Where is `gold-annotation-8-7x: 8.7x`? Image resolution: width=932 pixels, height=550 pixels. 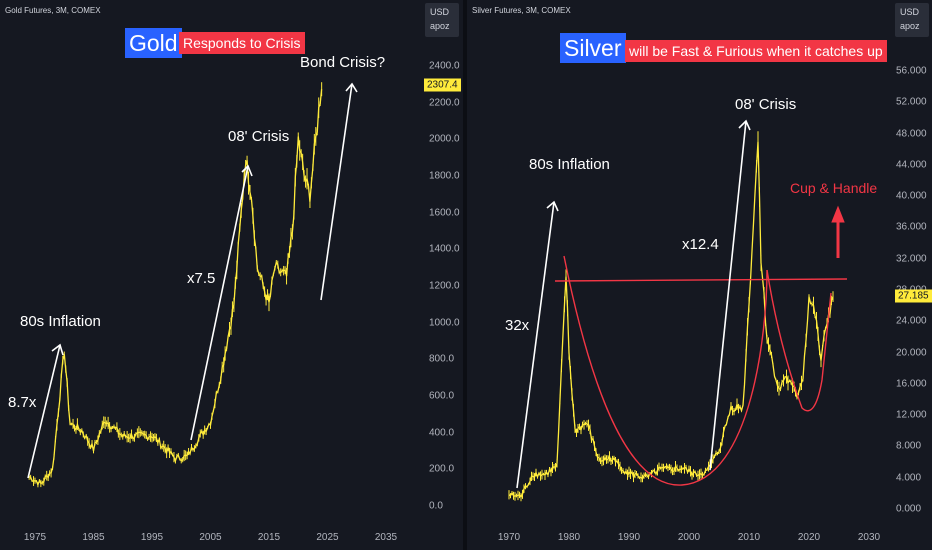 gold-annotation-8-7x: 8.7x is located at coordinates (22, 402).